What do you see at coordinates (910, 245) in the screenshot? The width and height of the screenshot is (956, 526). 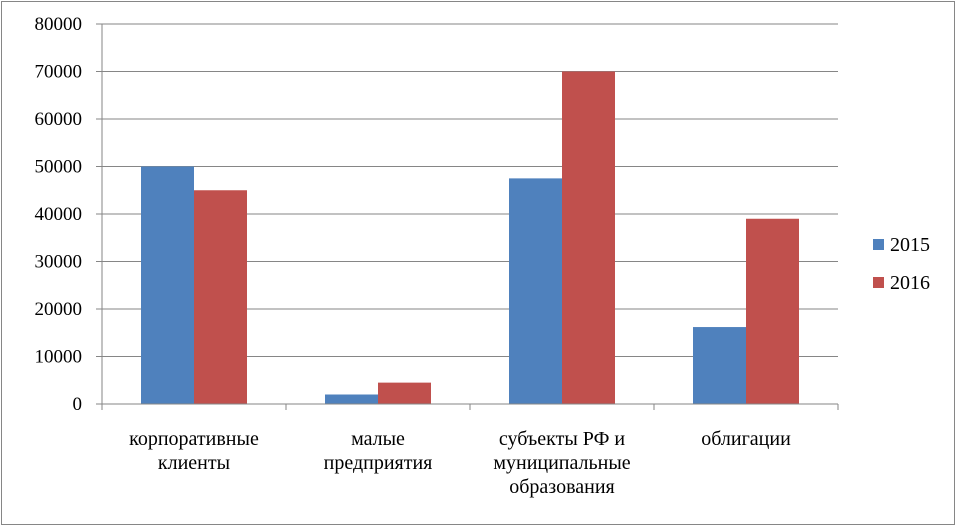 I see `legend-label-2015: 2015` at bounding box center [910, 245].